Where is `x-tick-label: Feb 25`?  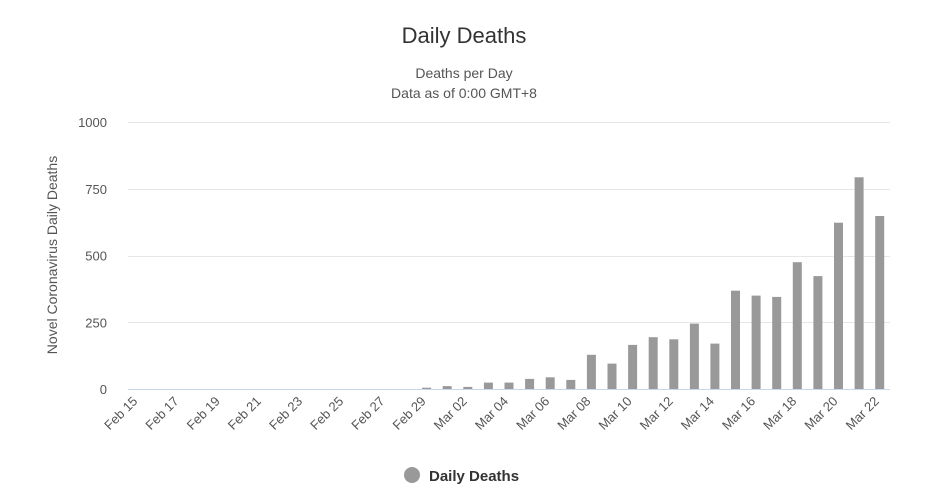 x-tick-label: Feb 25 is located at coordinates (326, 413).